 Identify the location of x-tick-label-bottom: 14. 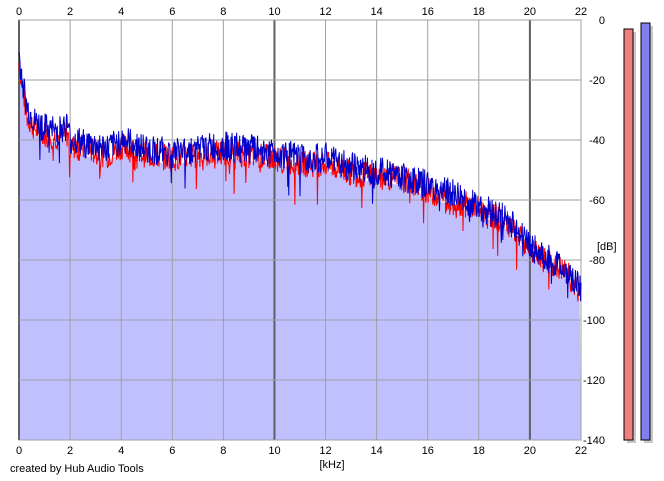
(377, 451).